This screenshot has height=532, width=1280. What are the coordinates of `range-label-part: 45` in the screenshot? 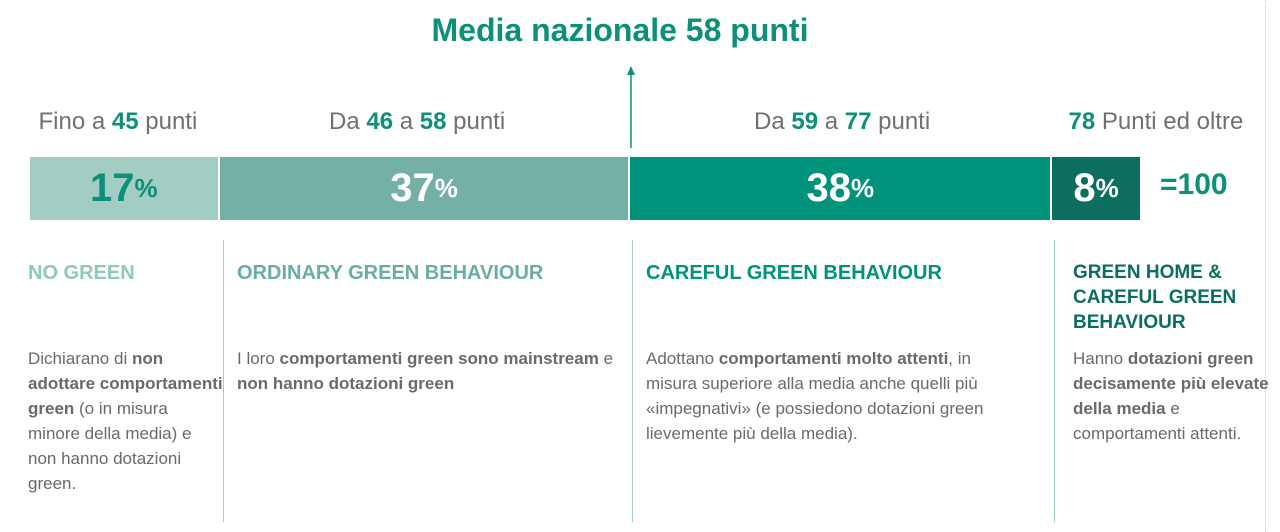 It's located at (125, 121).